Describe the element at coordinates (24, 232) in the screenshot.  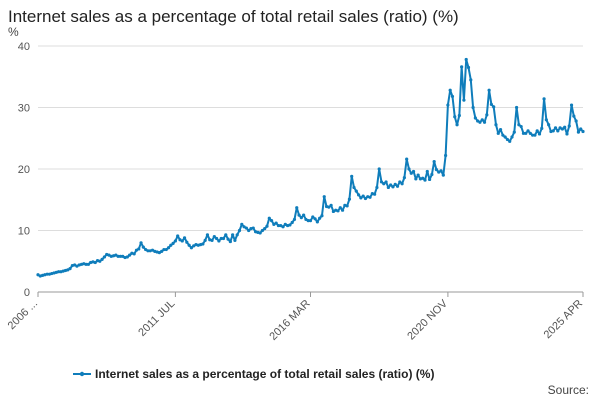
I see `y-tick-label: 10` at that location.